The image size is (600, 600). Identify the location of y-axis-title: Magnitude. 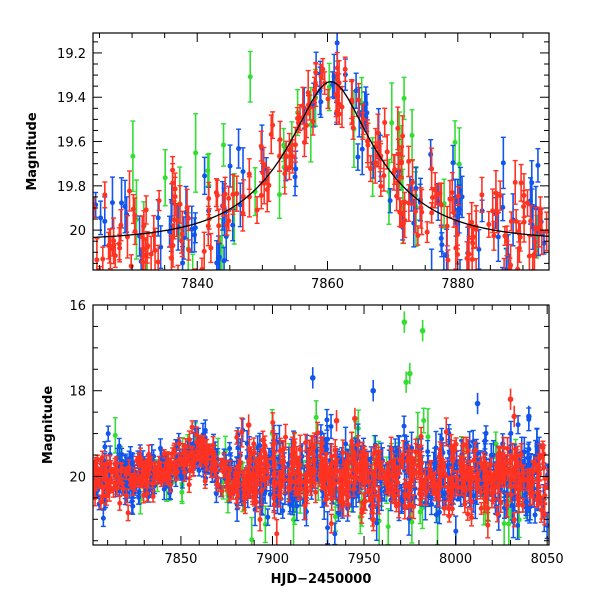
(32, 151).